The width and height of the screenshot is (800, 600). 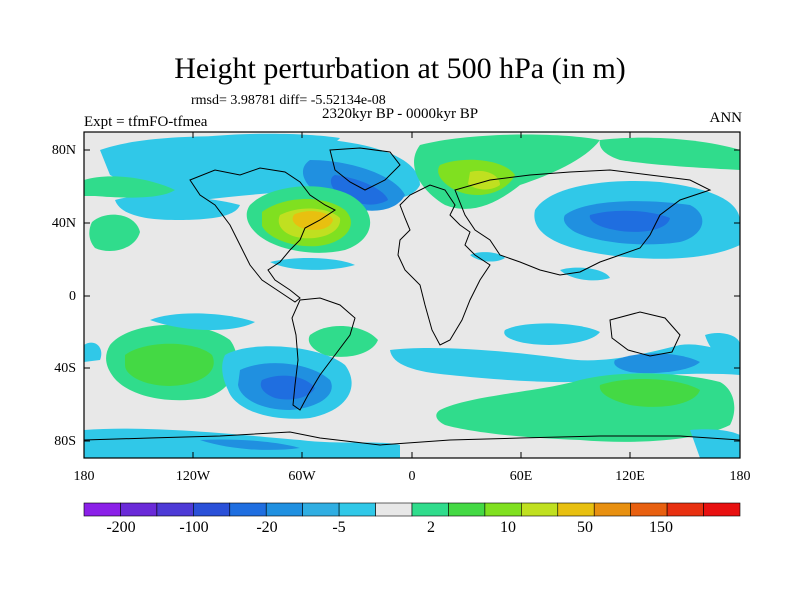 What do you see at coordinates (508, 527) in the screenshot?
I see `colorbar-label: 10` at bounding box center [508, 527].